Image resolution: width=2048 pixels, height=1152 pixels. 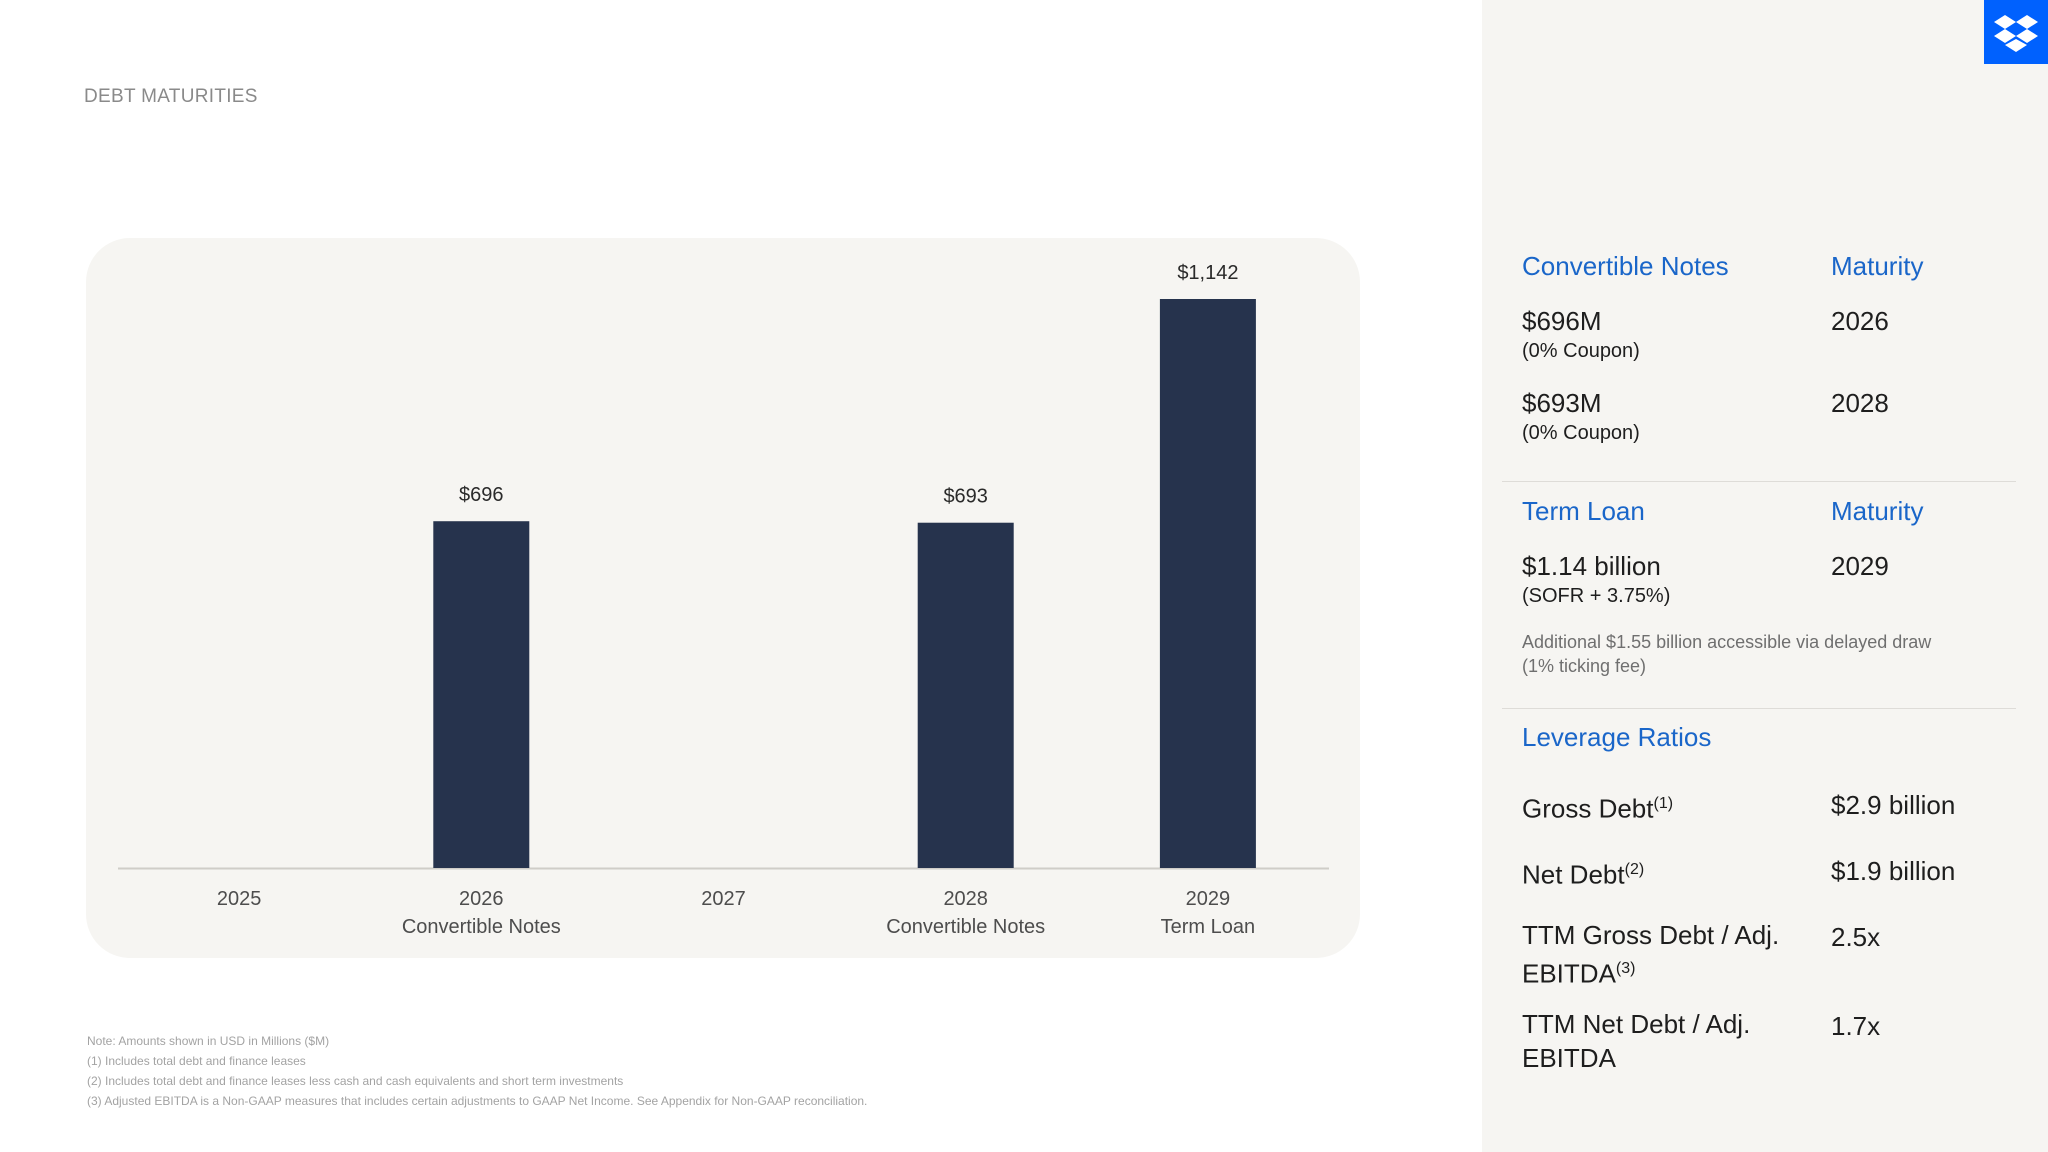 I want to click on bar-2026, so click(x=481, y=694).